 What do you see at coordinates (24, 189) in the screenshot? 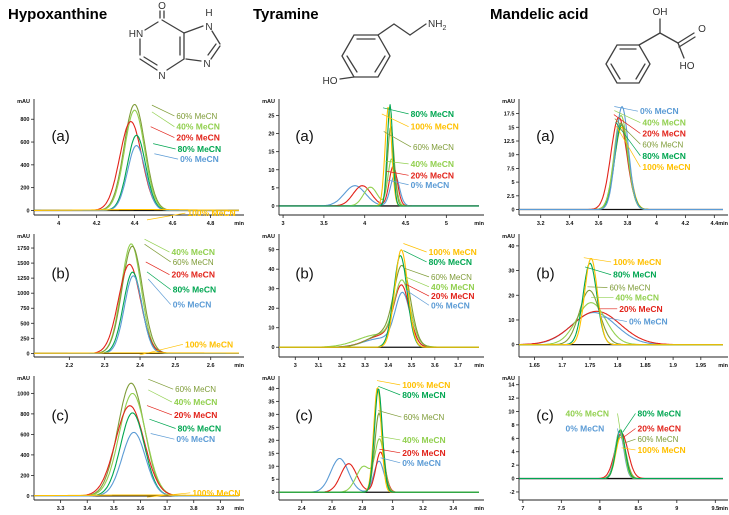
I see `y-tick-label: 200` at bounding box center [24, 189].